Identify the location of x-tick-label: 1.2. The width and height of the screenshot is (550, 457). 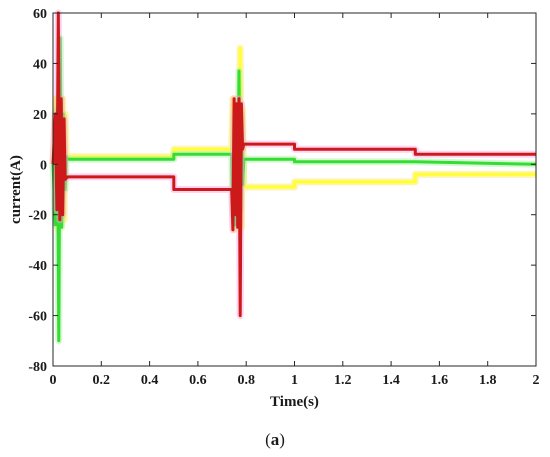
(343, 380).